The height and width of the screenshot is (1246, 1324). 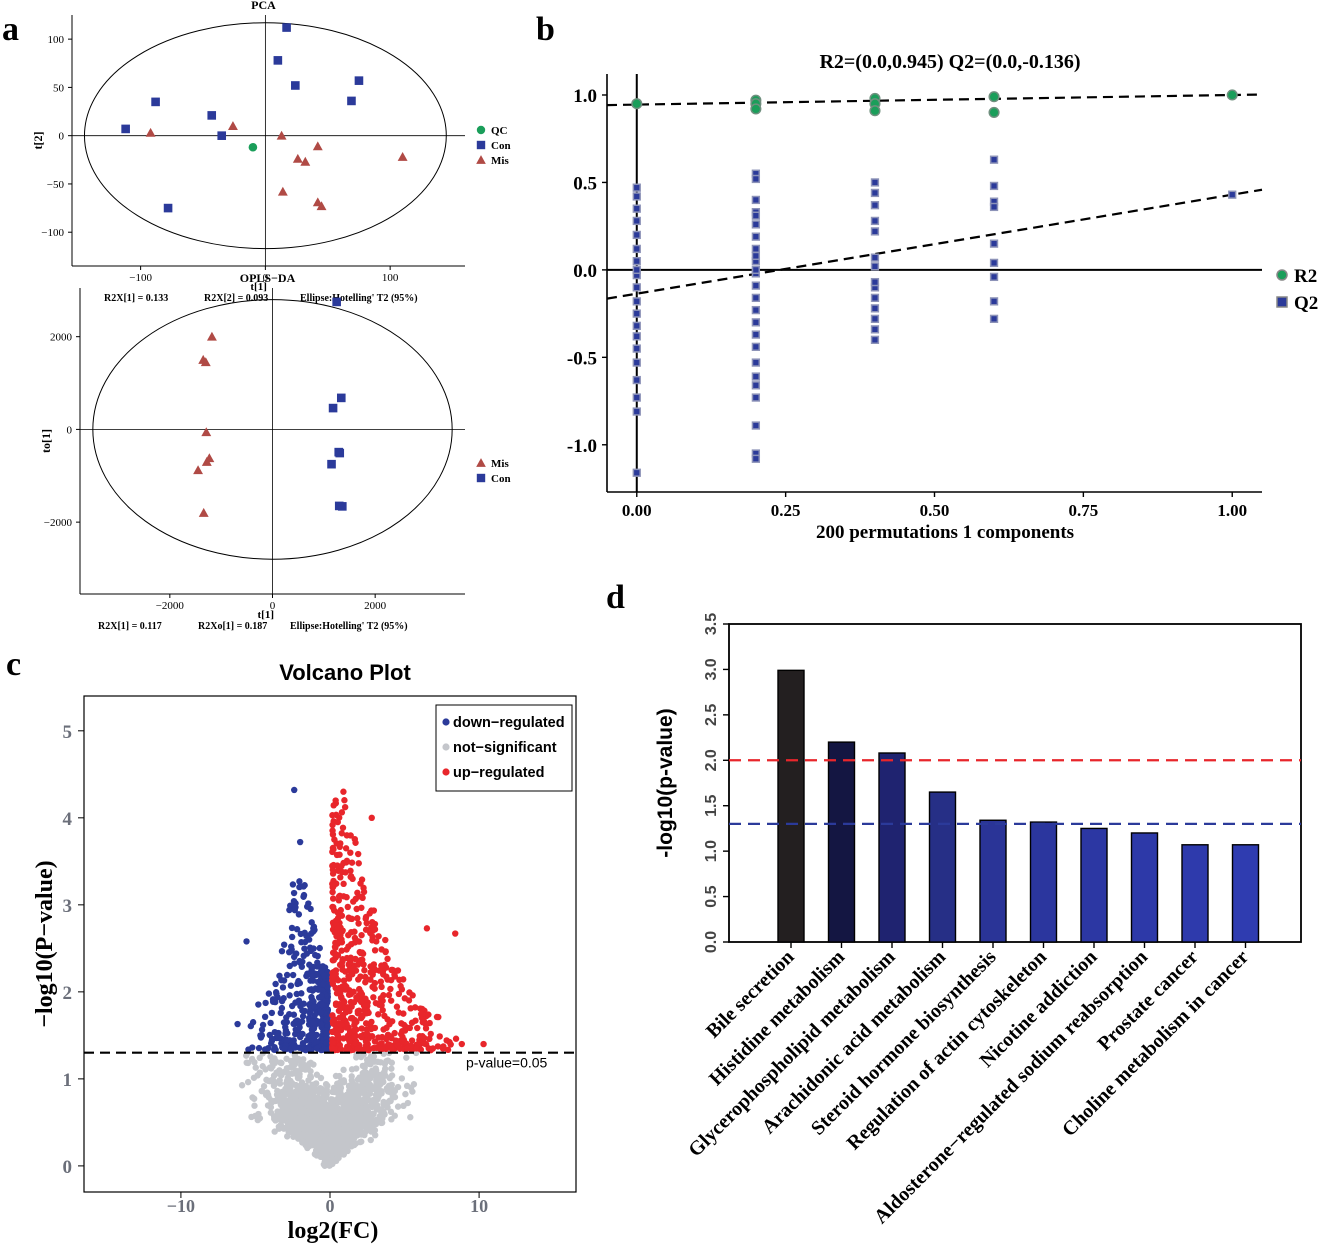 I want to click on panel-label-b: b, so click(x=545, y=29).